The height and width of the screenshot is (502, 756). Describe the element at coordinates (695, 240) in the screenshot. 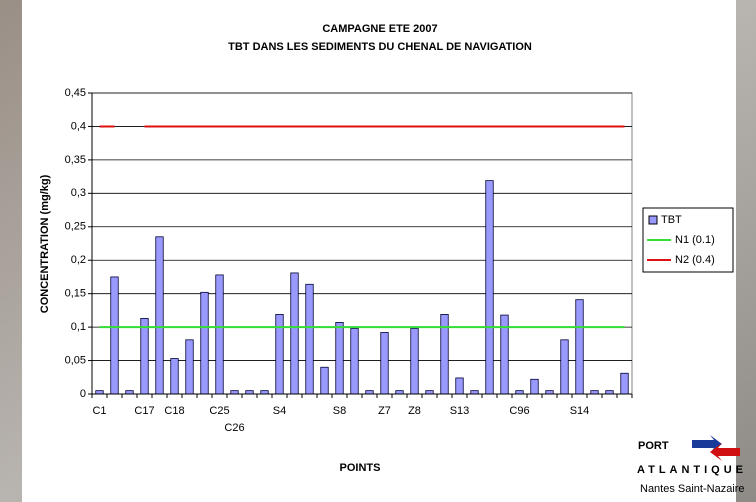

I see `legend-label: N1 (0.1)` at that location.